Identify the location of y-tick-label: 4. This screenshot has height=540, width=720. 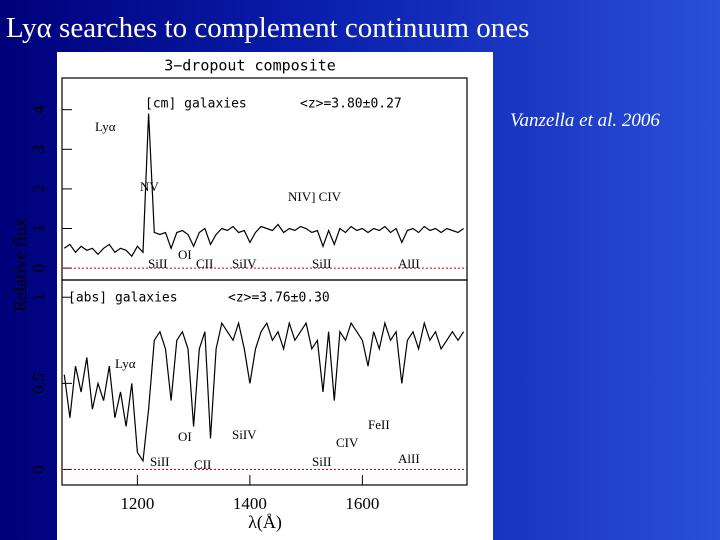
(38, 109).